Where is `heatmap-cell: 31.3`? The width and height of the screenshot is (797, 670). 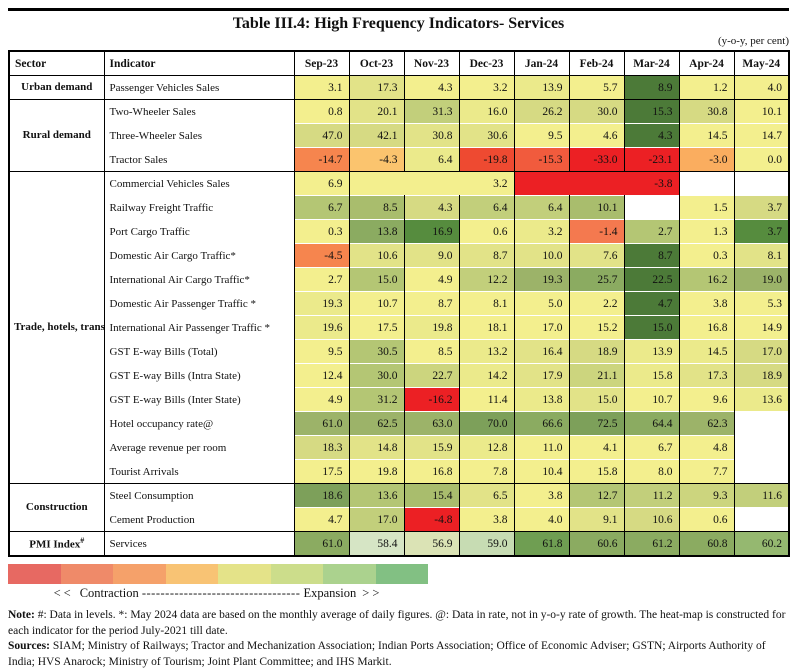 heatmap-cell: 31.3 is located at coordinates (431, 111).